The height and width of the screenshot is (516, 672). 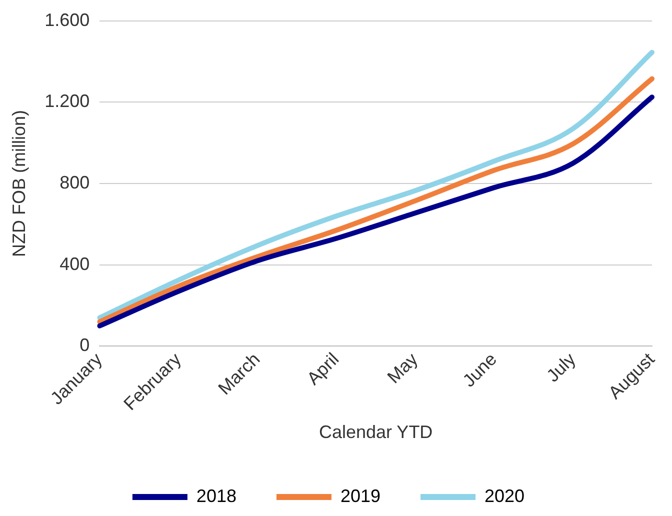 I want to click on y-tick-label: 1.600, so click(x=67, y=20).